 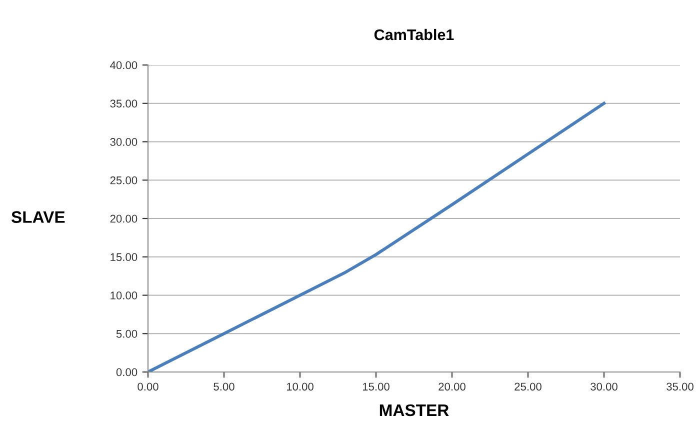 What do you see at coordinates (414, 34) in the screenshot?
I see `chart-title: CamTable1` at bounding box center [414, 34].